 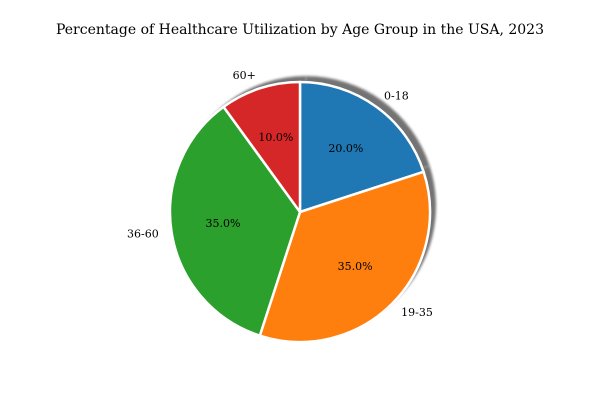 I want to click on pie-value-label-0-18: 20.0%, so click(x=345, y=148).